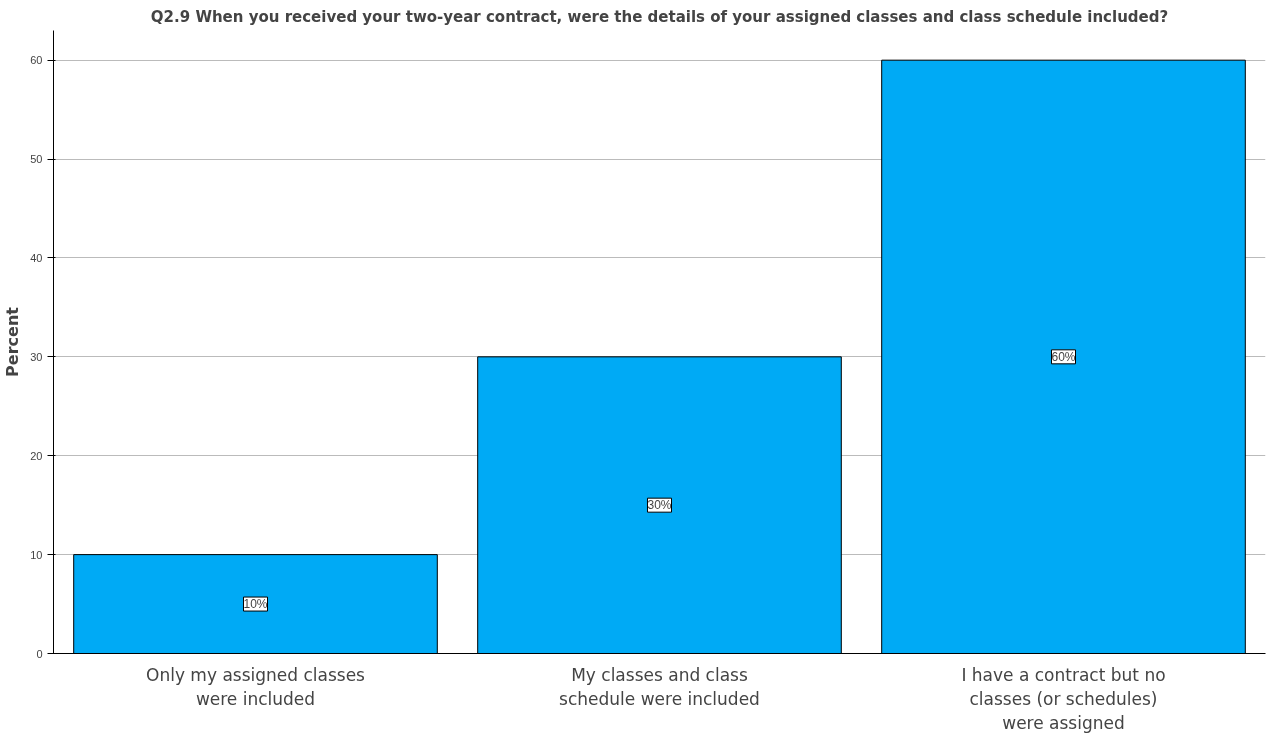  I want to click on y-tick-label: 60, so click(36, 60).